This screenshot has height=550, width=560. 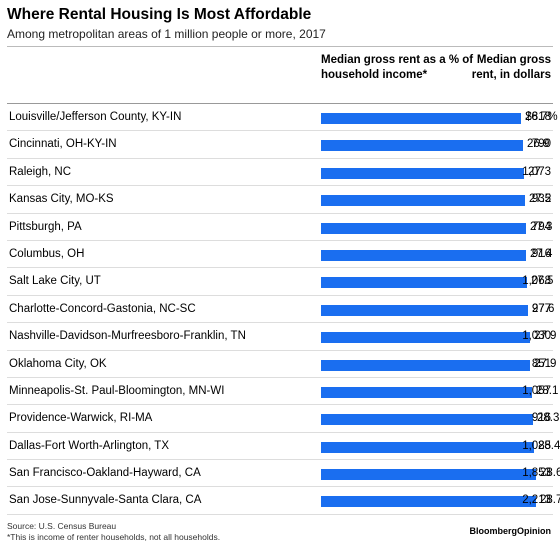 What do you see at coordinates (89, 445) in the screenshot?
I see `metro-name: Dallas-Fort Worth-Arlington, TX` at bounding box center [89, 445].